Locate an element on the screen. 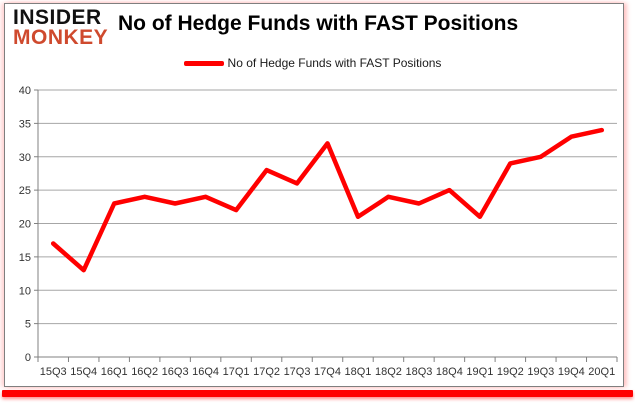 The width and height of the screenshot is (635, 405). x-tick-label: 17Q2 is located at coordinates (266, 372).